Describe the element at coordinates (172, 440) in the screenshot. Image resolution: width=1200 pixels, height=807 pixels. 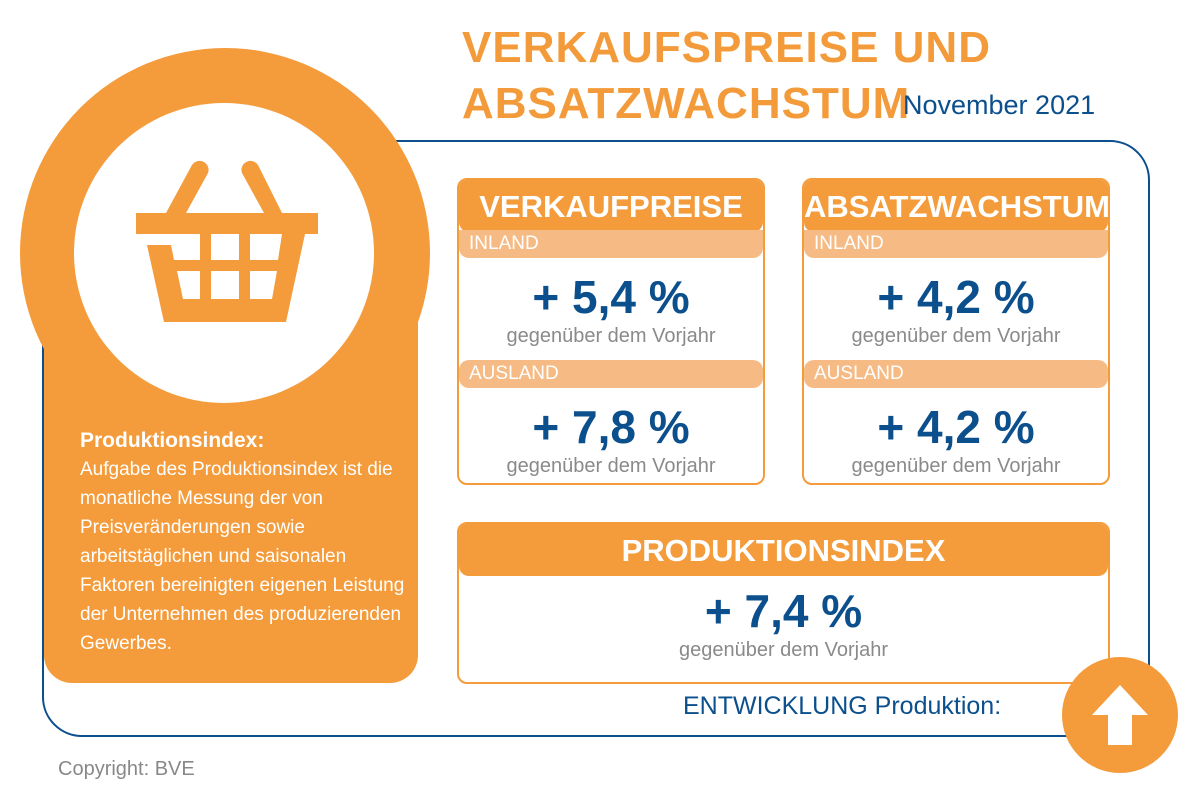
I see `info-heading: Produktionsindex:` at that location.